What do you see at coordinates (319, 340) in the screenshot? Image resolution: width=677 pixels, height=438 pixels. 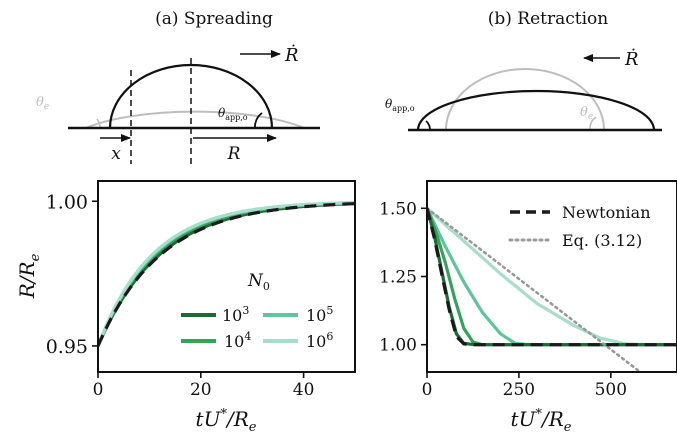 I see `legend-label-1e6: 106` at bounding box center [319, 340].